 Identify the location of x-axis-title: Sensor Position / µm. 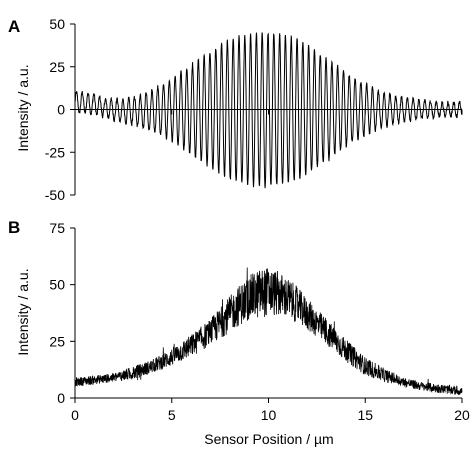
(268, 439).